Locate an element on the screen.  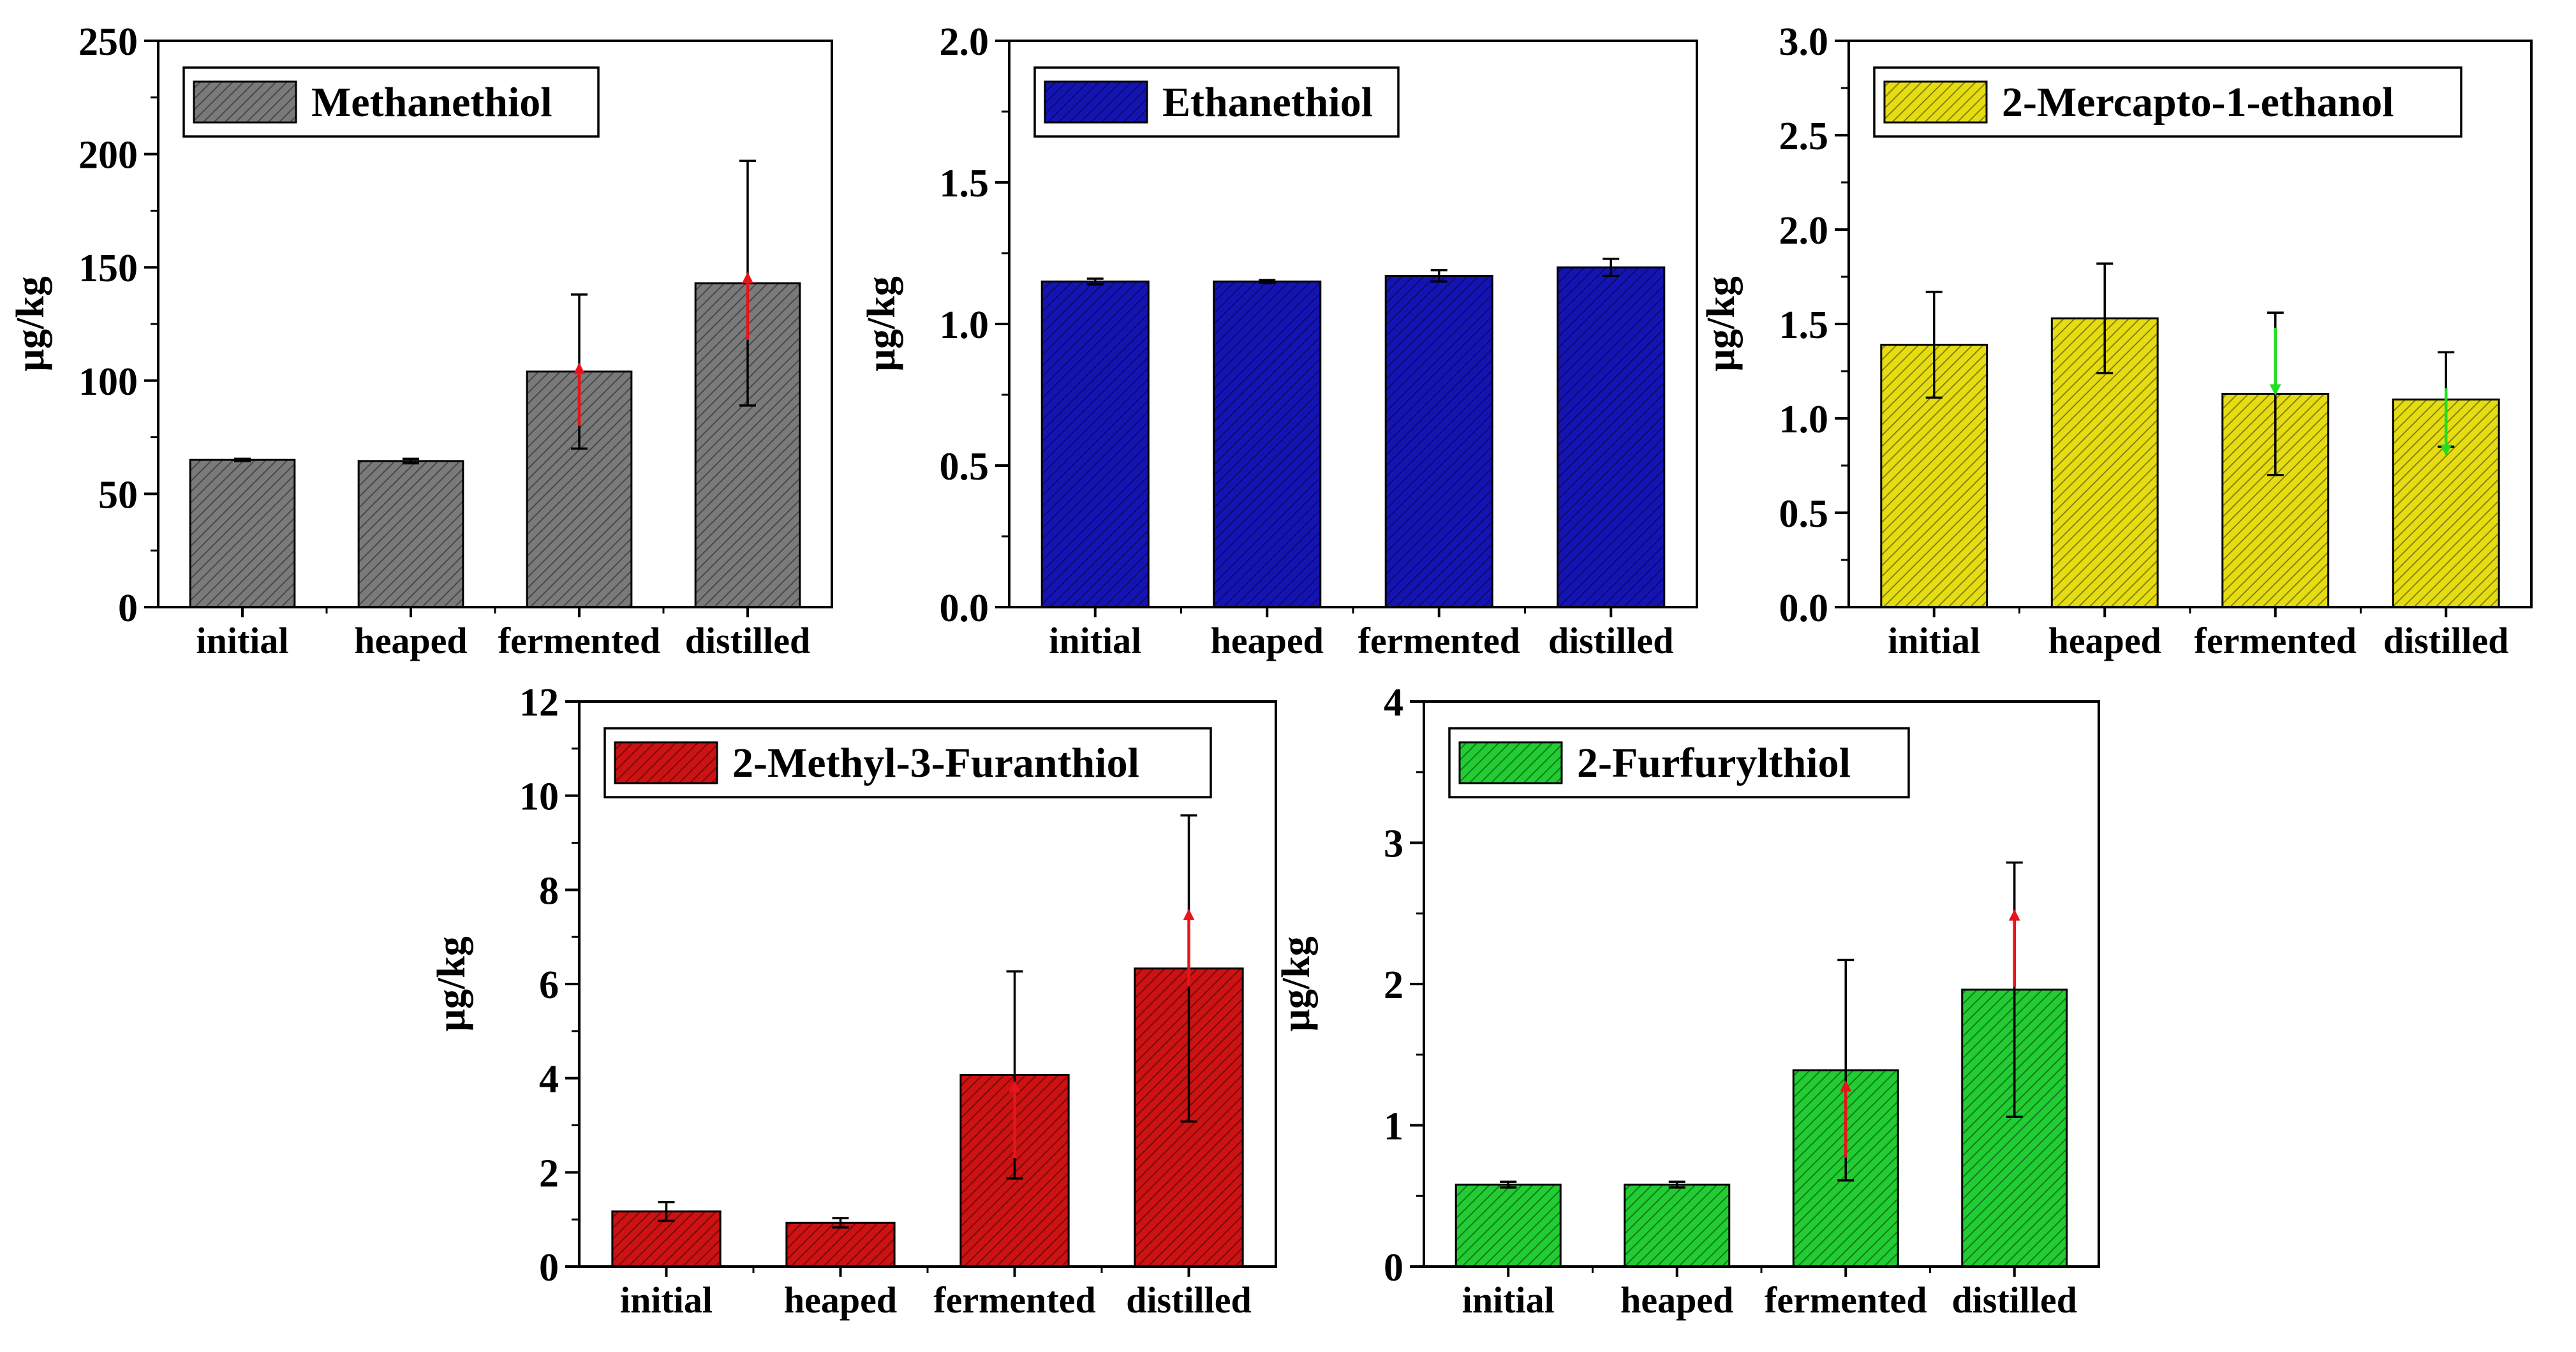
y-tick-label: 10 is located at coordinates (539, 797).